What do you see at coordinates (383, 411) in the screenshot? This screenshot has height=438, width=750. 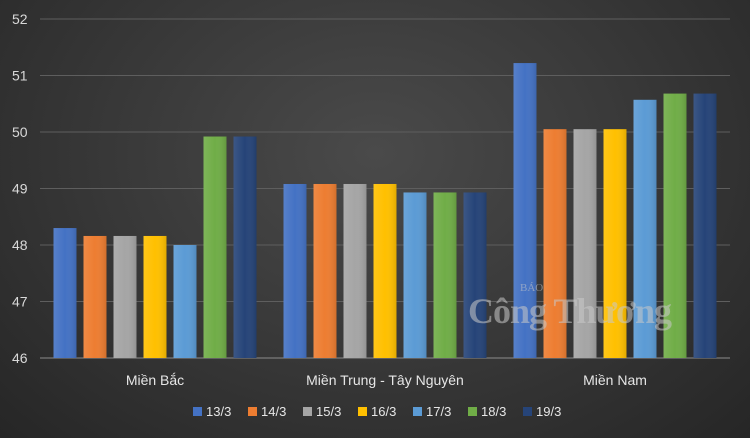 I see `legend-label: 16/3` at bounding box center [383, 411].